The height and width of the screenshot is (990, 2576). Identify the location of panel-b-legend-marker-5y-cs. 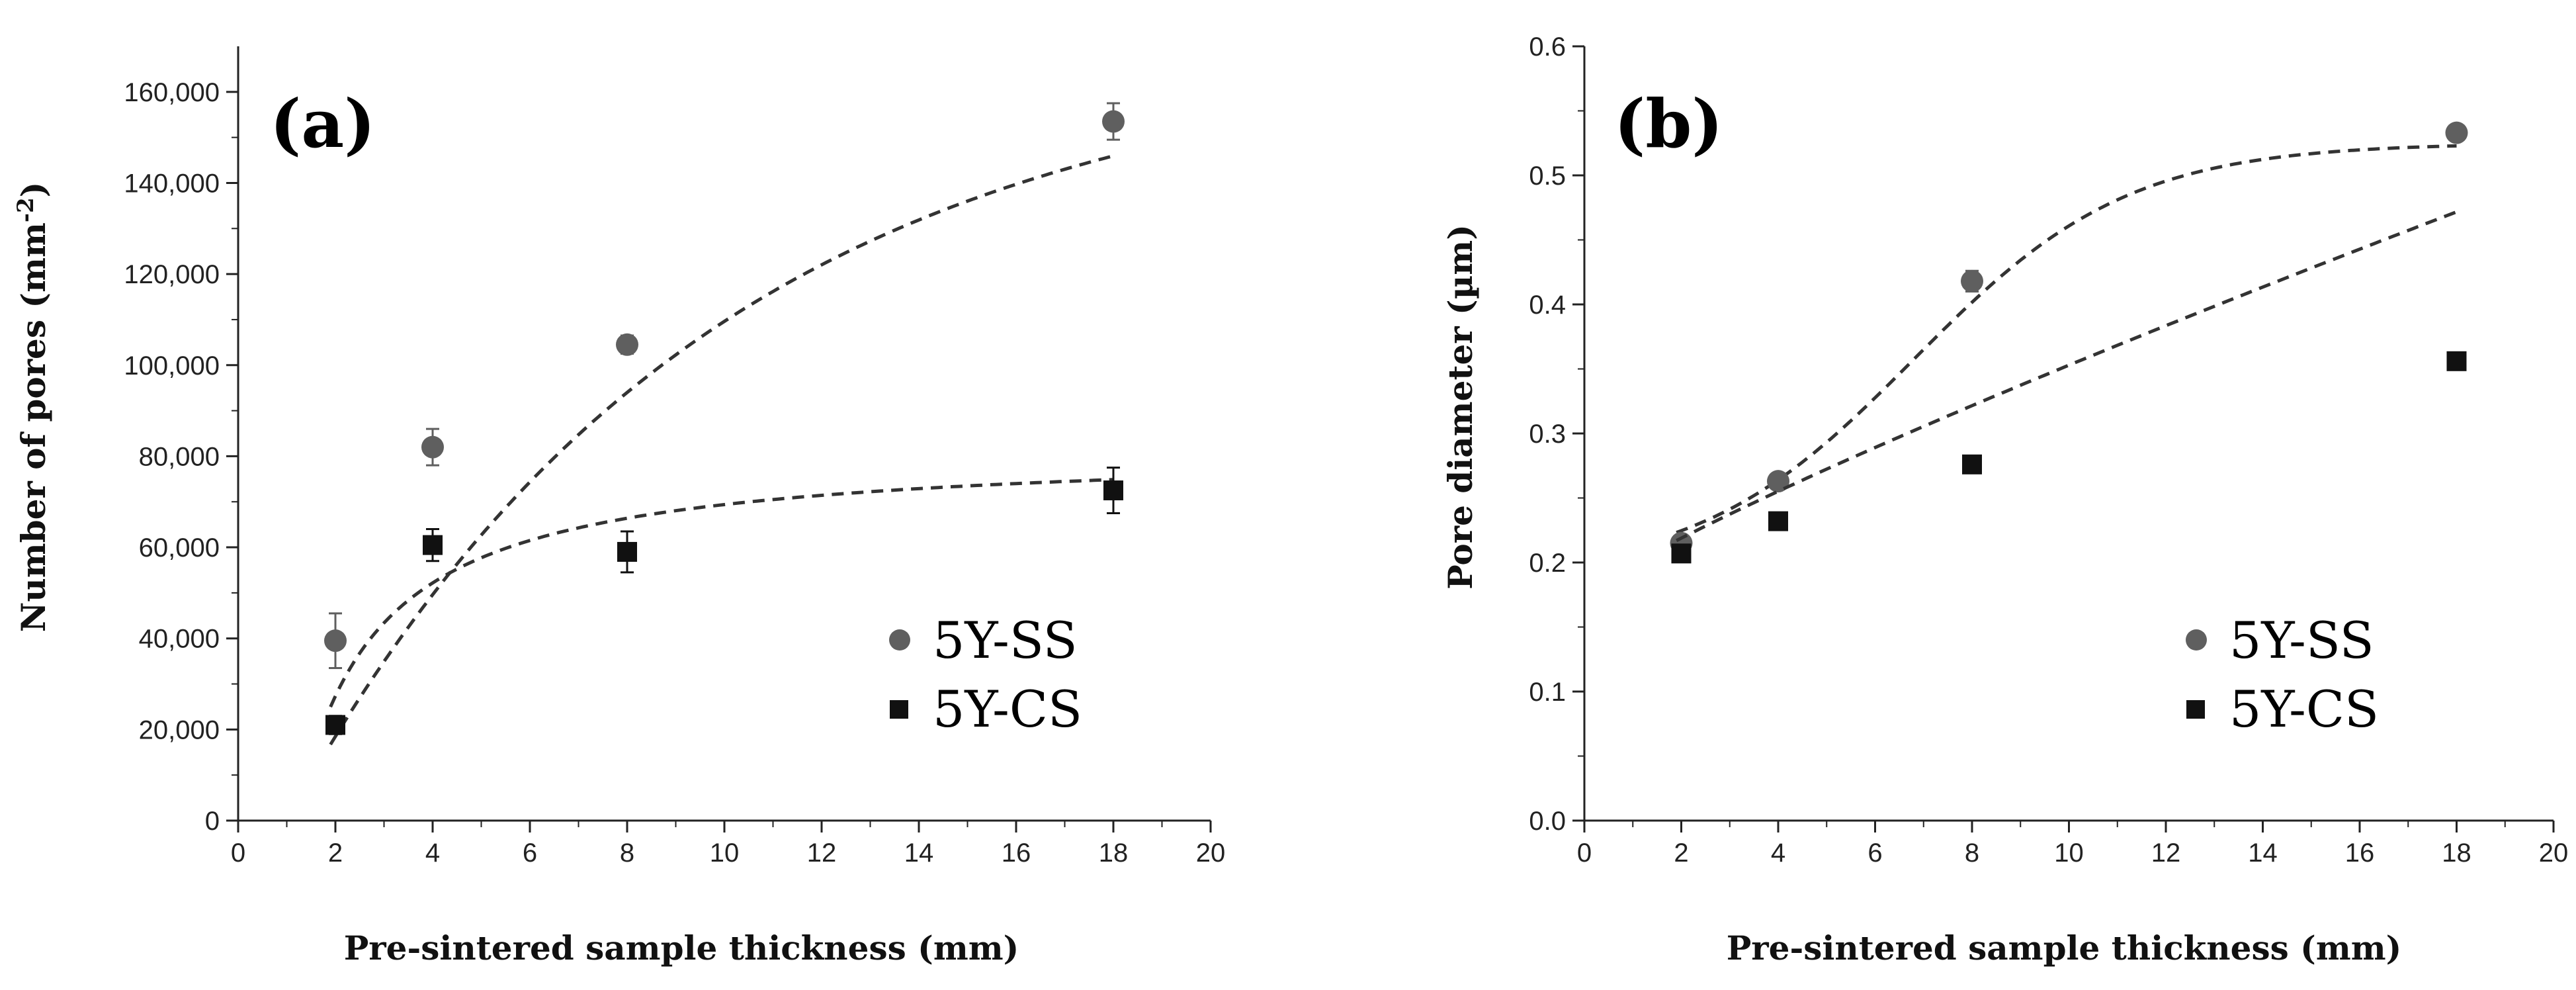
(2195, 709).